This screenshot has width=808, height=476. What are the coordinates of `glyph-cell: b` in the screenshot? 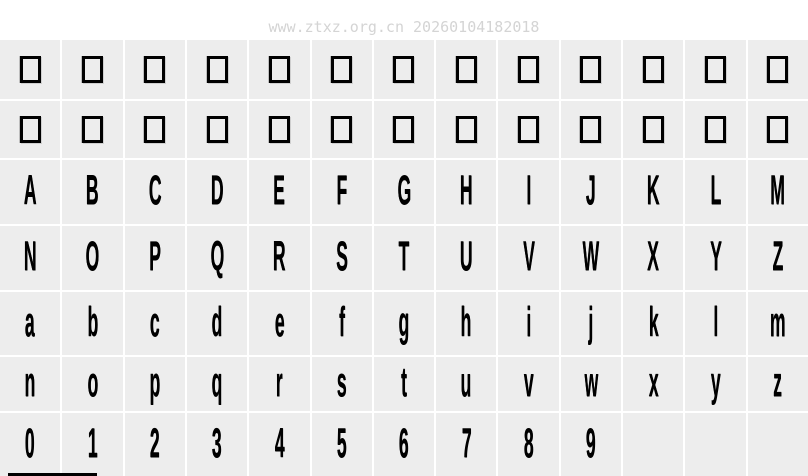 It's located at (92, 323).